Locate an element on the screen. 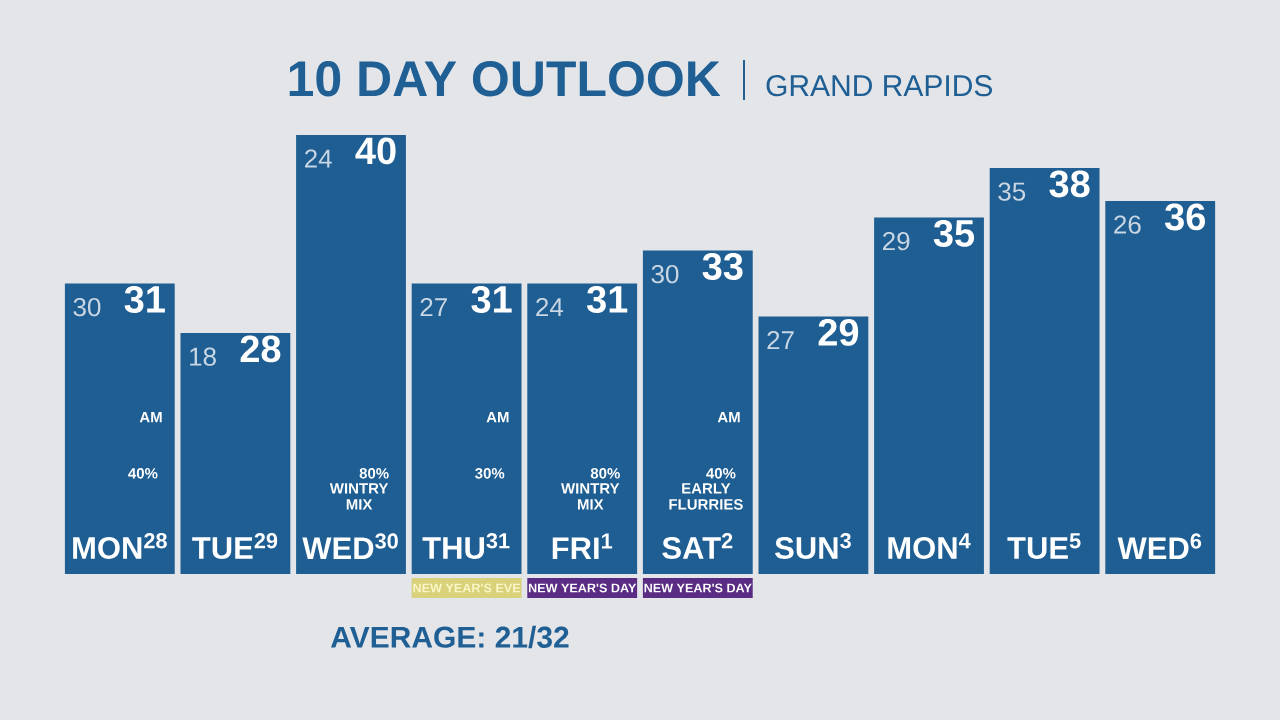 This screenshot has height=720, width=1280. annotation: 29 is located at coordinates (896, 241).